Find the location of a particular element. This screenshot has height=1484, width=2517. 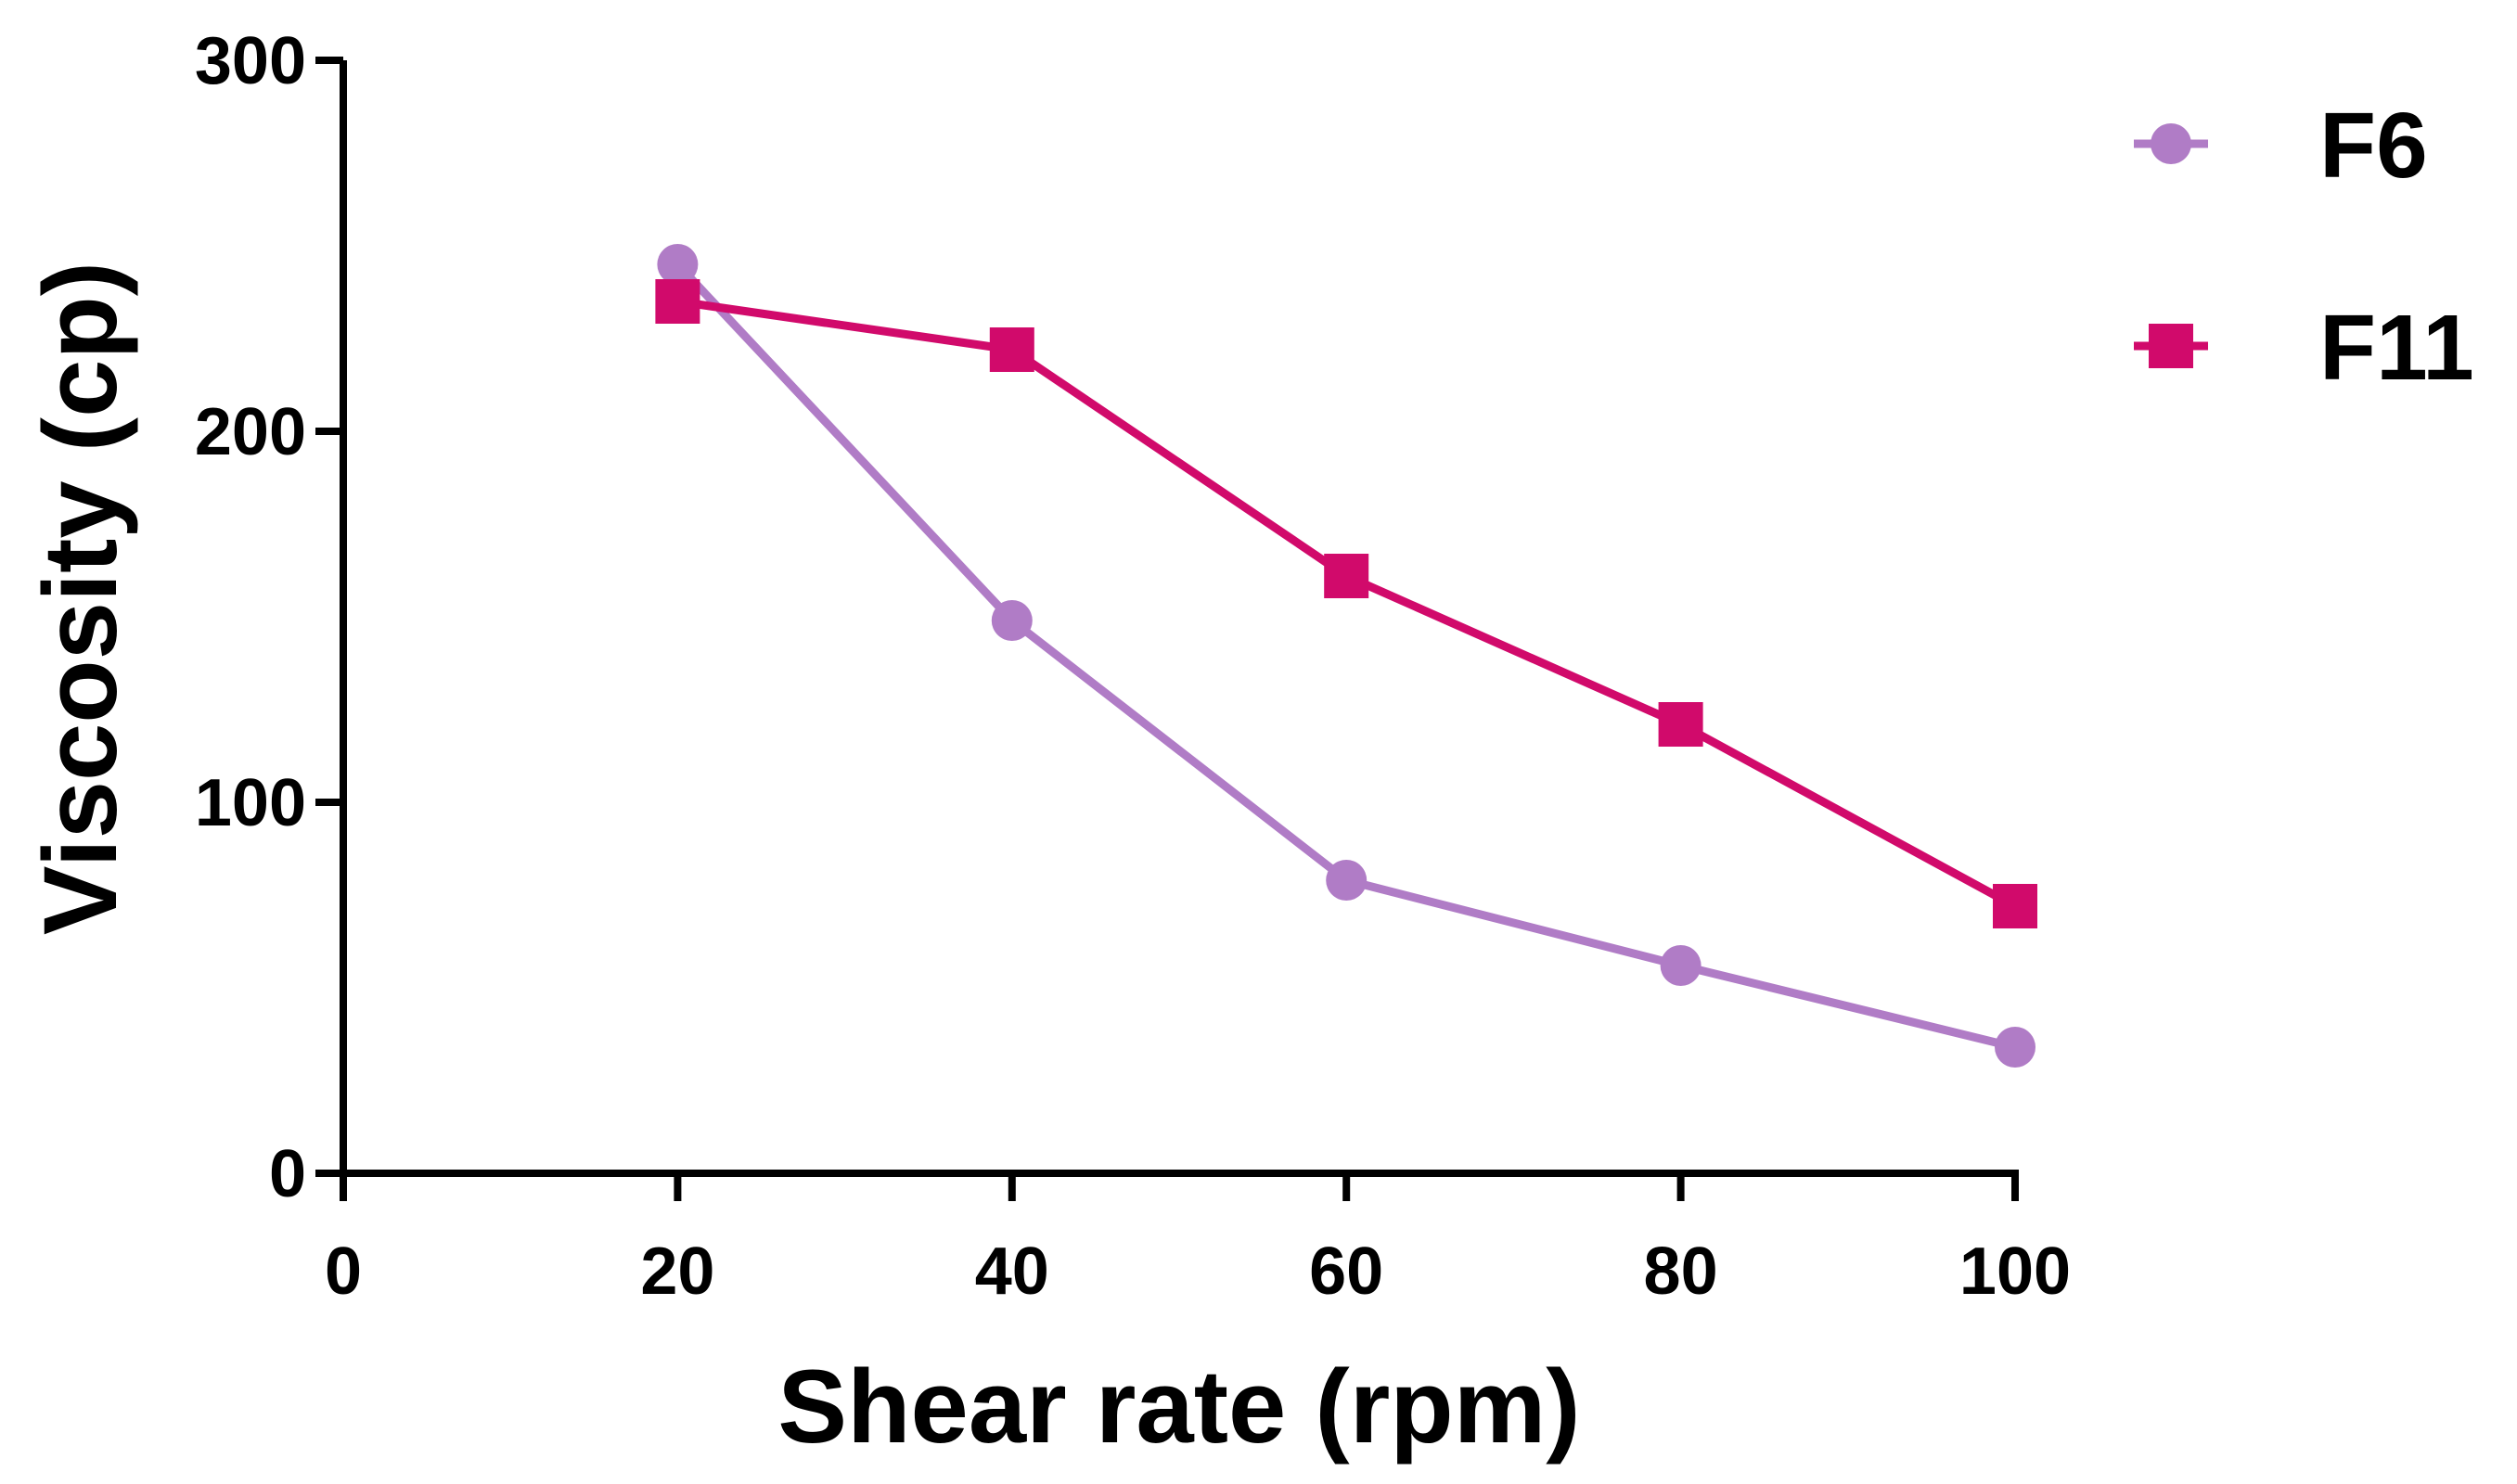

legend-item-f6: F6 is located at coordinates (2281, 146).